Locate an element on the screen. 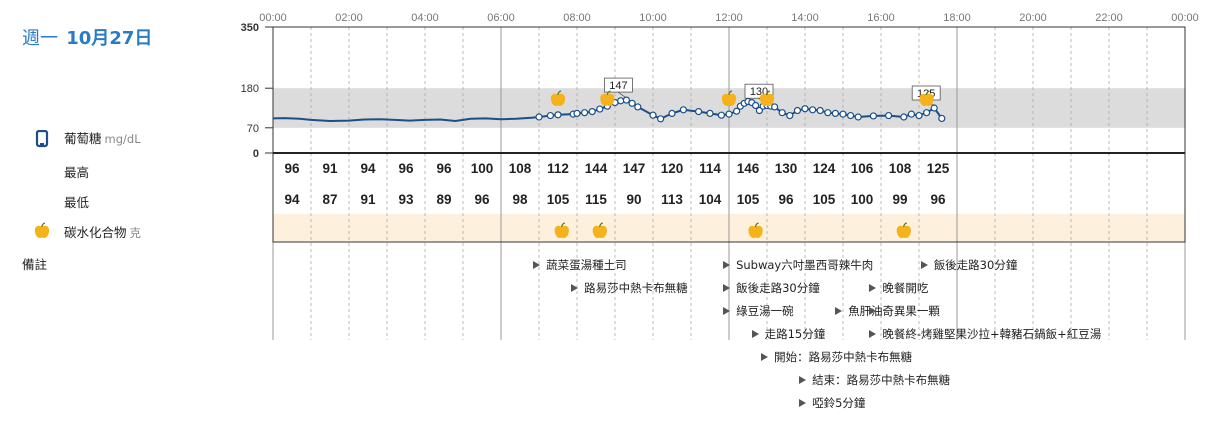  x-tick-label: 12:00 is located at coordinates (729, 18).